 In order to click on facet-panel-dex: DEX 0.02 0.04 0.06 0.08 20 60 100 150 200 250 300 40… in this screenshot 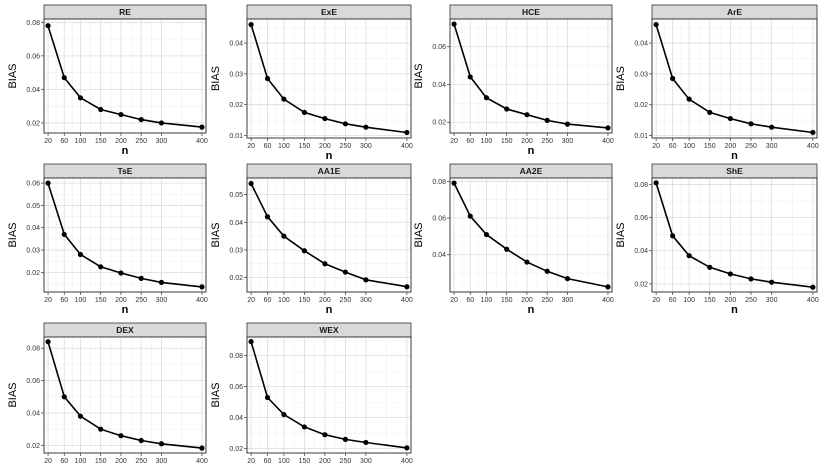, I will do `click(107, 394)`.